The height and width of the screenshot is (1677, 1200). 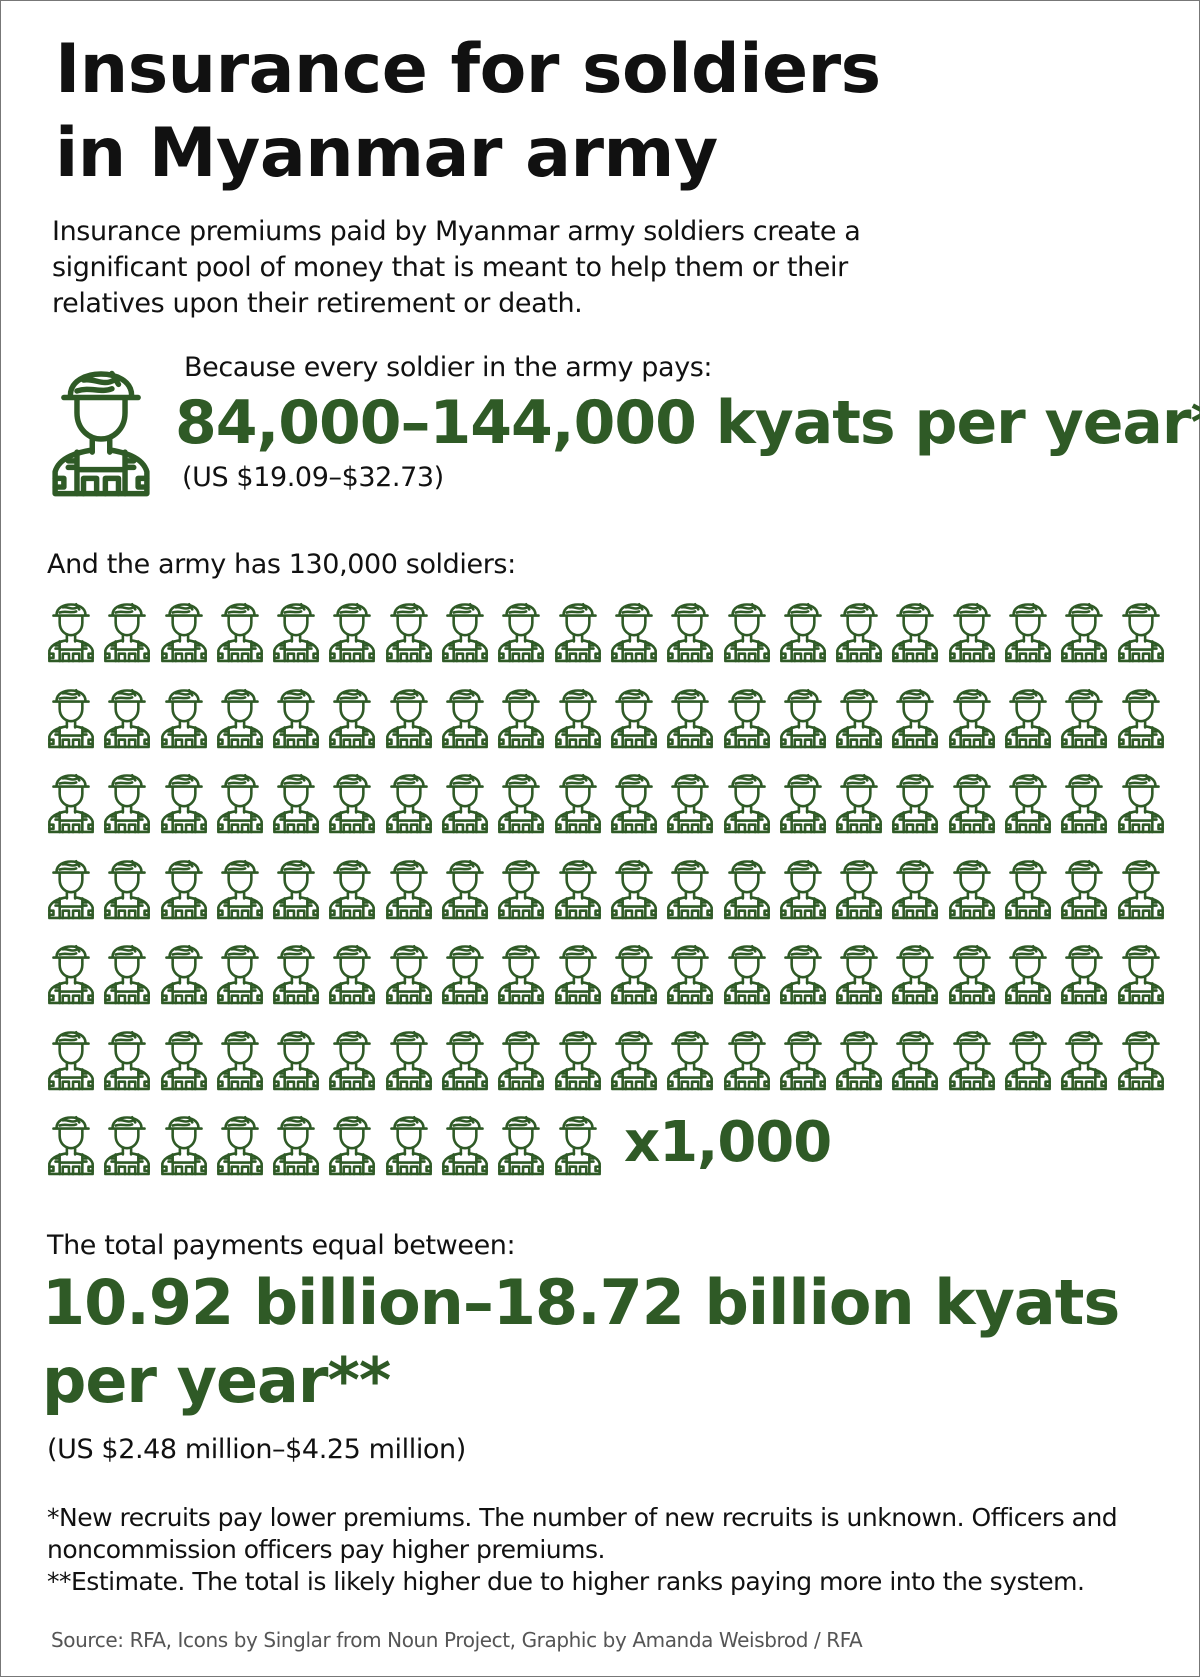 What do you see at coordinates (281, 564) in the screenshot?
I see `army-size-lead: And the army has 130,000 soldiers:` at bounding box center [281, 564].